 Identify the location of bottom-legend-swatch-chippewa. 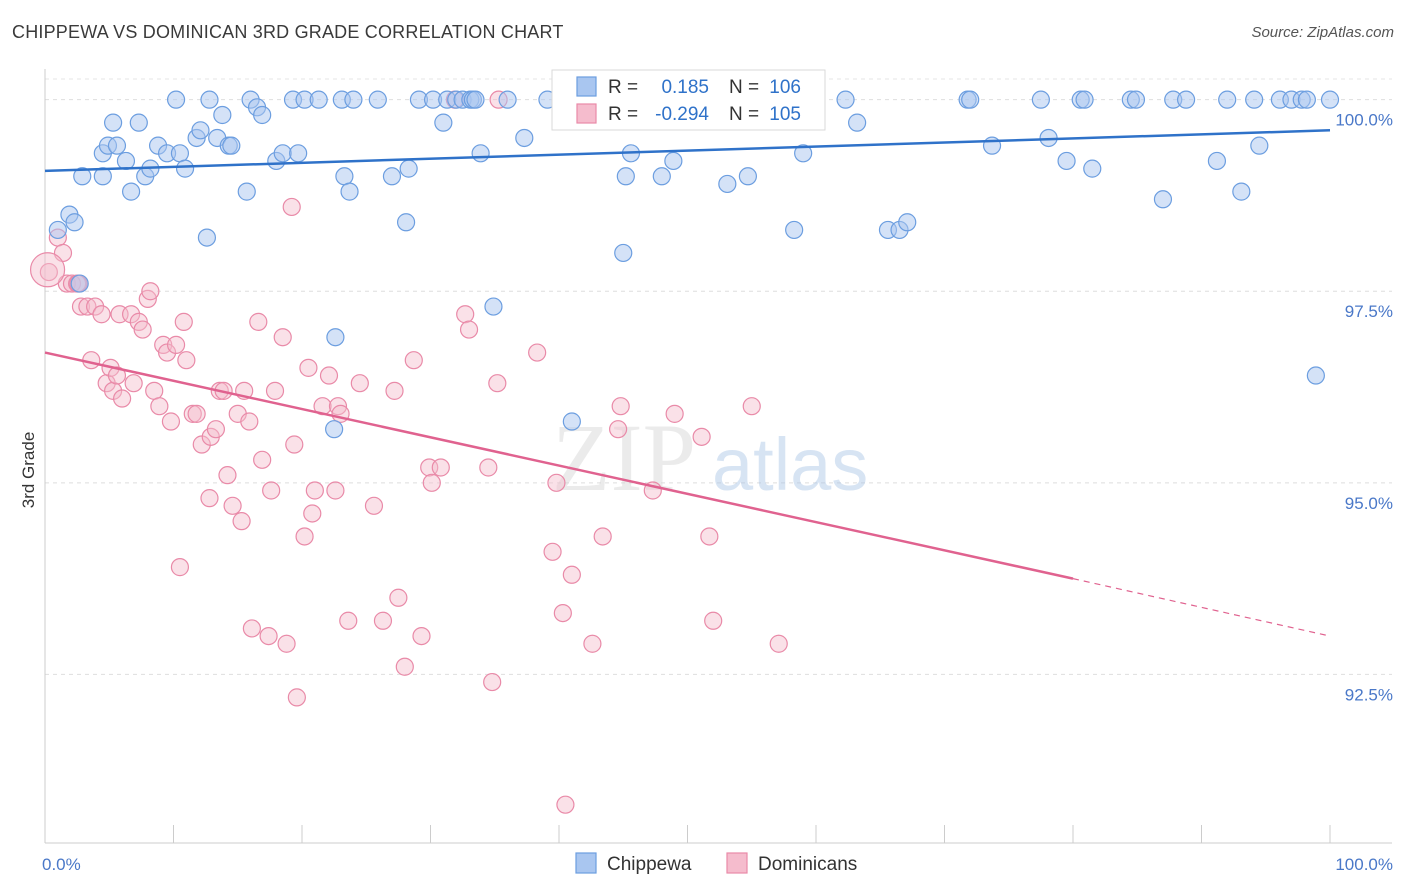
(586, 863).